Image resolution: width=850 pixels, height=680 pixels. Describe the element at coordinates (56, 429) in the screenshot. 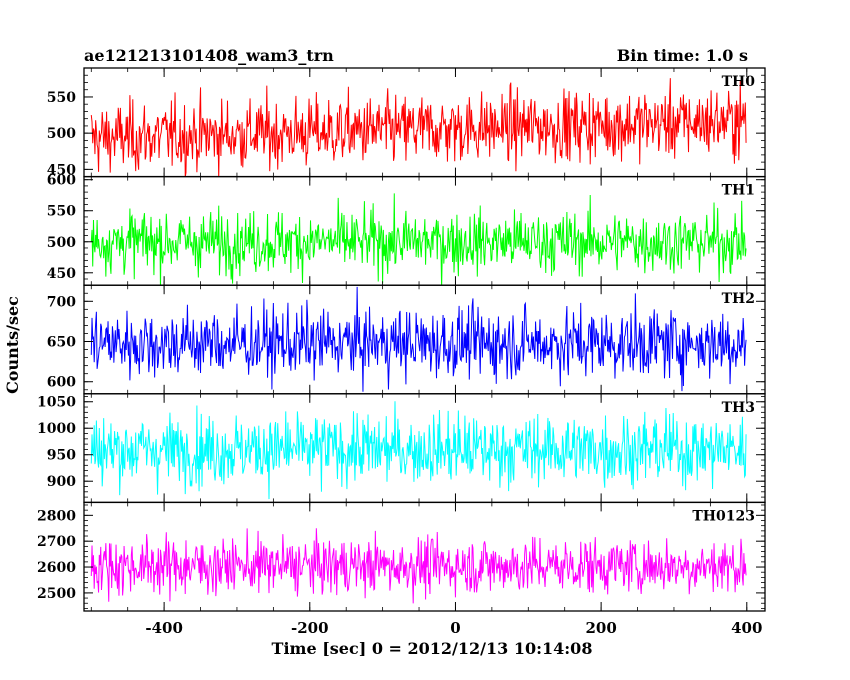

I see `y-tick-label: 1000` at that location.